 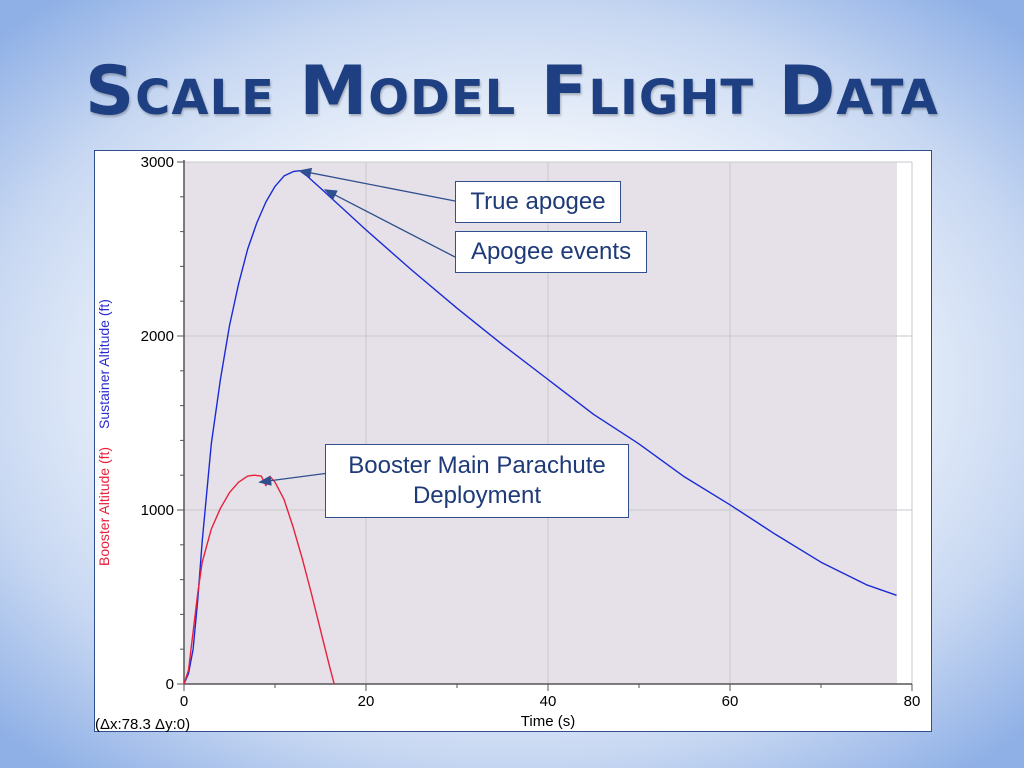 I want to click on y-tick-label: 2000, so click(x=157, y=336).